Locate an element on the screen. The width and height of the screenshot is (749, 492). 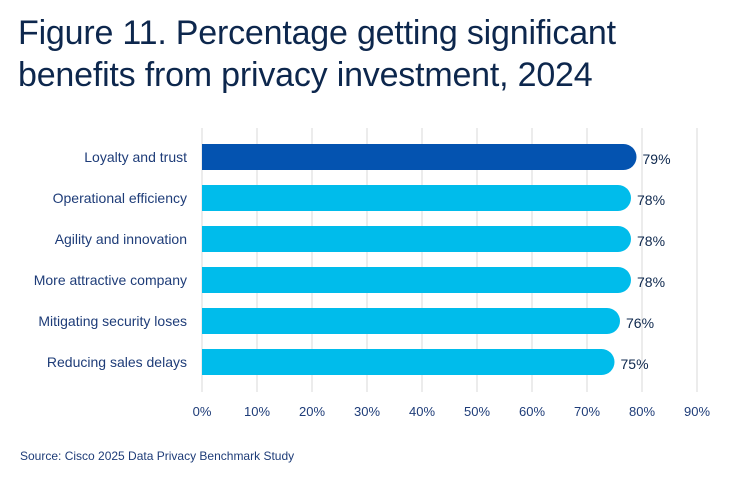
x-axis-ticks: 0% 10% 20% 30% 40% 50% 60% 70% 80% 90% is located at coordinates (452, 411).